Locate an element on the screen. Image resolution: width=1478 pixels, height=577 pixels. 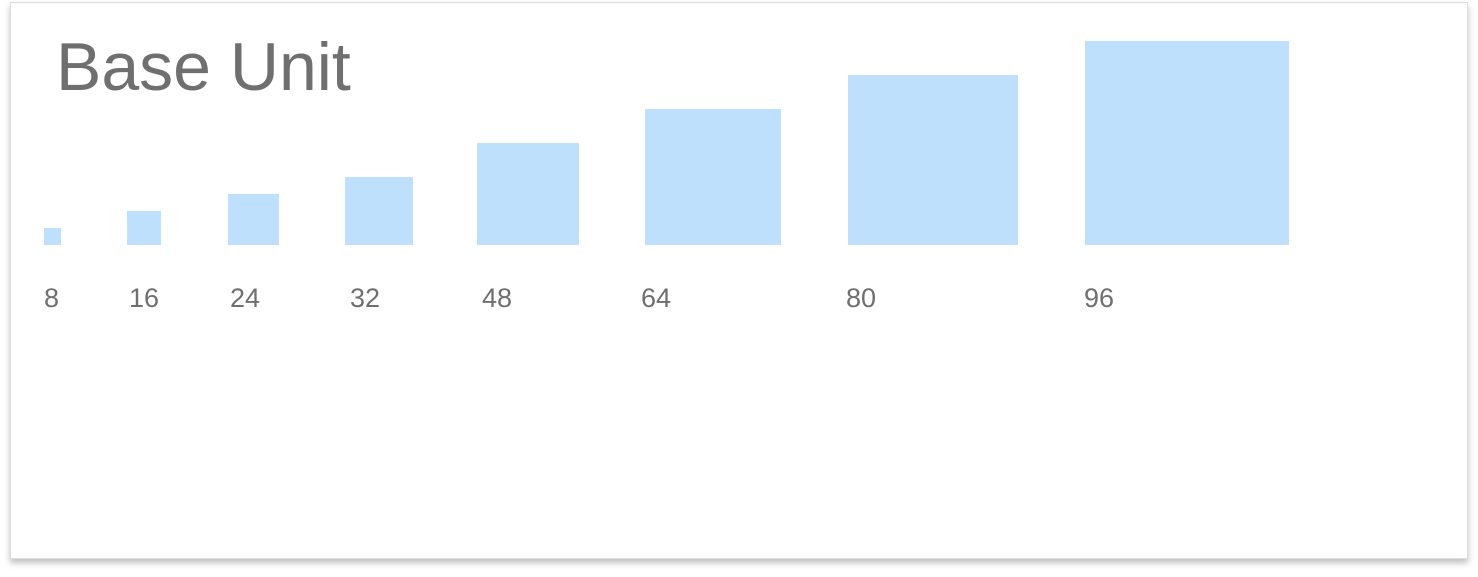
unit-label-8: 8 is located at coordinates (52, 298).